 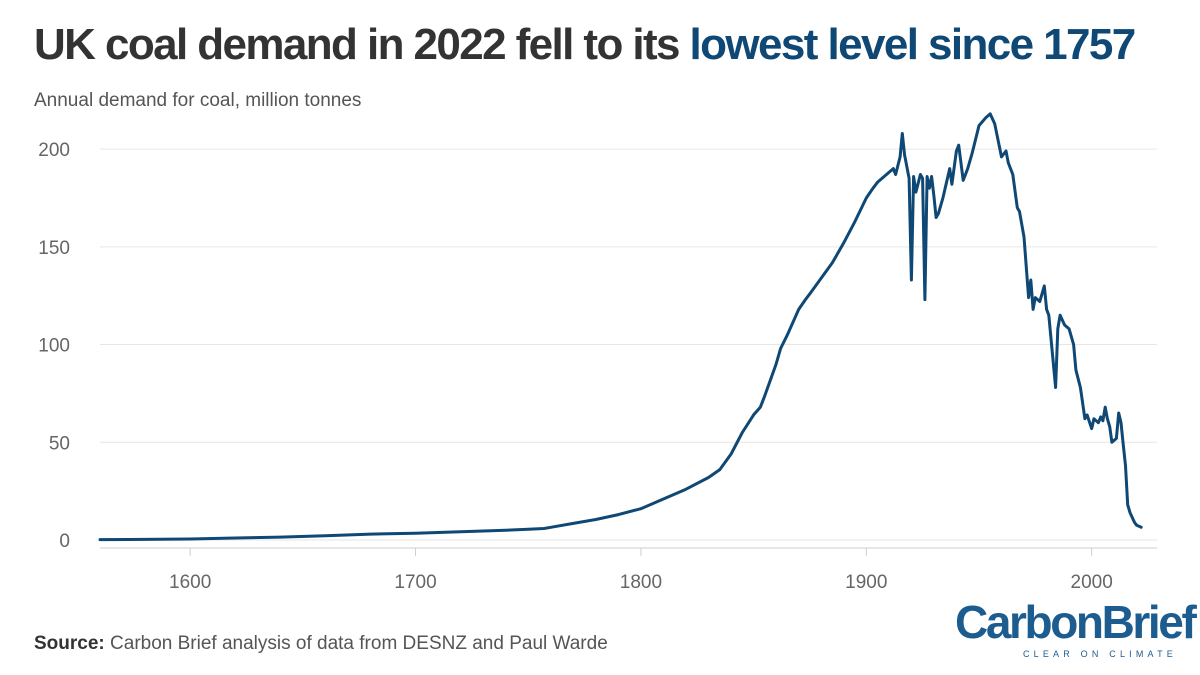 What do you see at coordinates (641, 582) in the screenshot?
I see `x-tick-label: 1800` at bounding box center [641, 582].